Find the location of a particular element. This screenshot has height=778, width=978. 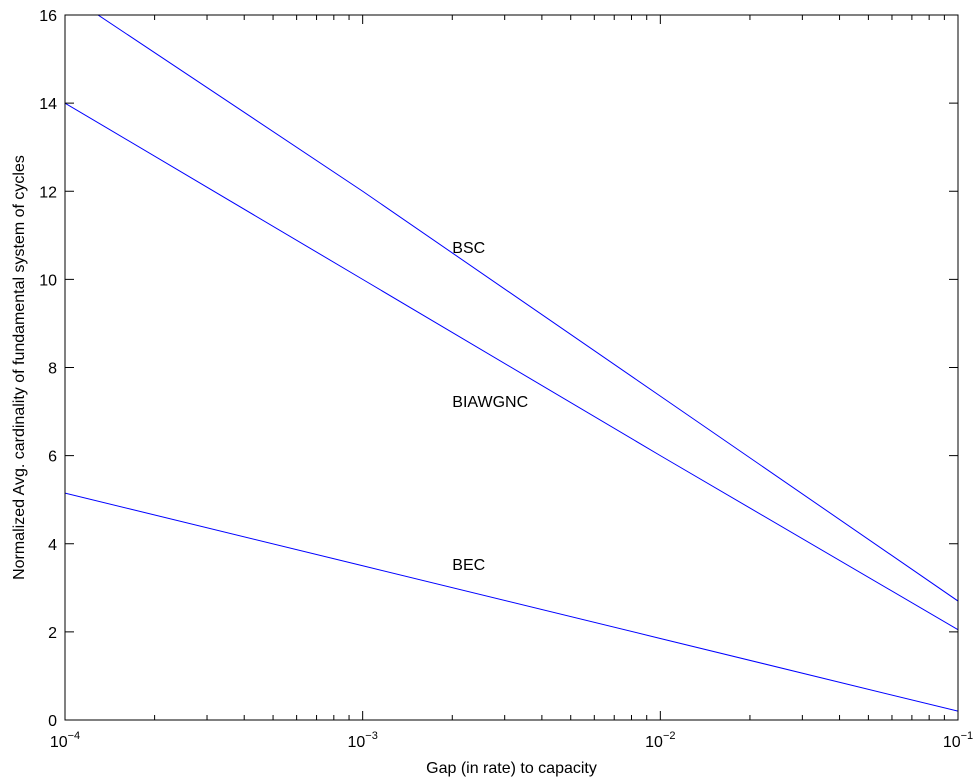

y-tick-label: 4 is located at coordinates (52, 545).